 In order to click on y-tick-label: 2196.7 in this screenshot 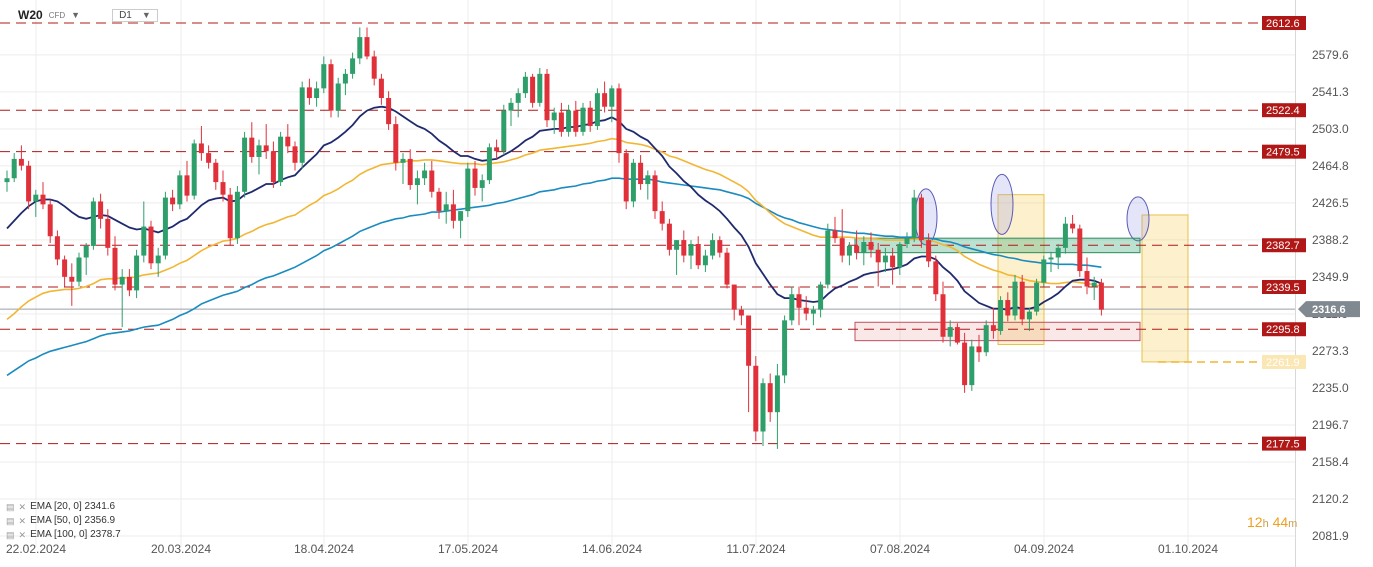, I will do `click(1330, 425)`.